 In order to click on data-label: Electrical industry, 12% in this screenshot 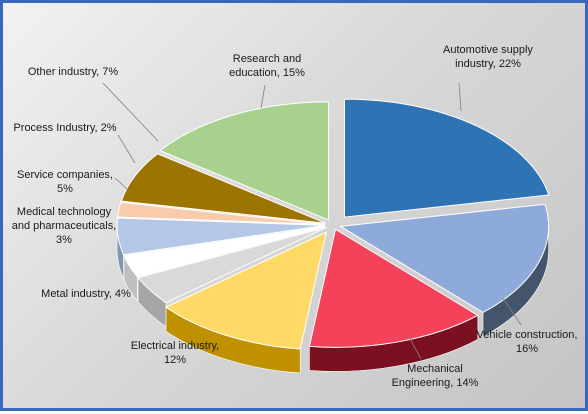, I will do `click(175, 353)`.